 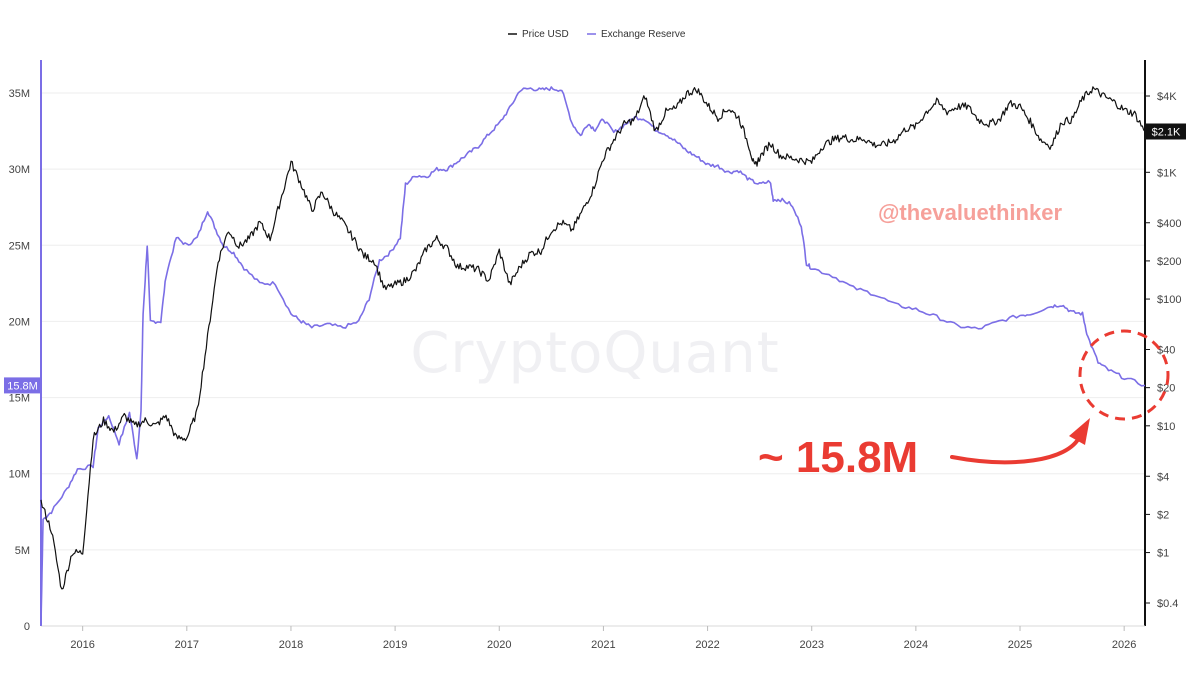 What do you see at coordinates (643, 34) in the screenshot?
I see `legend-label-reserve: Exchange Reserve` at bounding box center [643, 34].